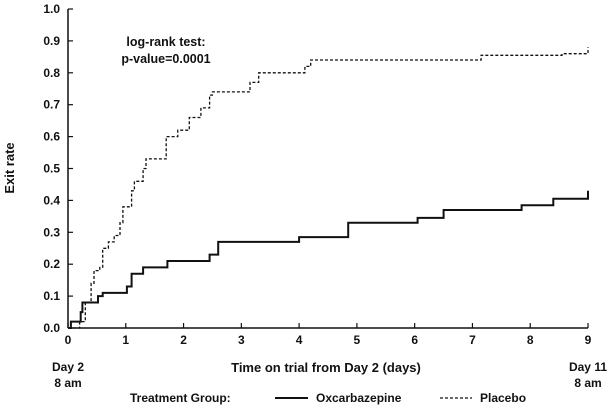 This screenshot has width=610, height=407. What do you see at coordinates (67, 383) in the screenshot?
I see `x-start-label-time: 8 am` at bounding box center [67, 383].